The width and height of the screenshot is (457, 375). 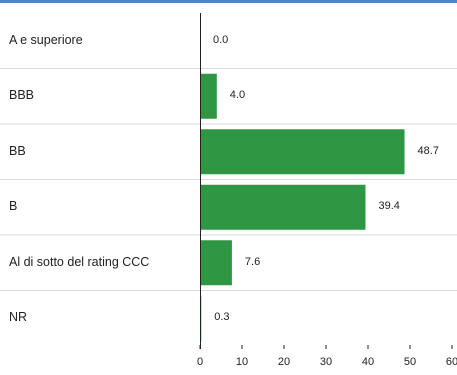 What do you see at coordinates (17, 150) in the screenshot?
I see `category-label: BB` at bounding box center [17, 150].